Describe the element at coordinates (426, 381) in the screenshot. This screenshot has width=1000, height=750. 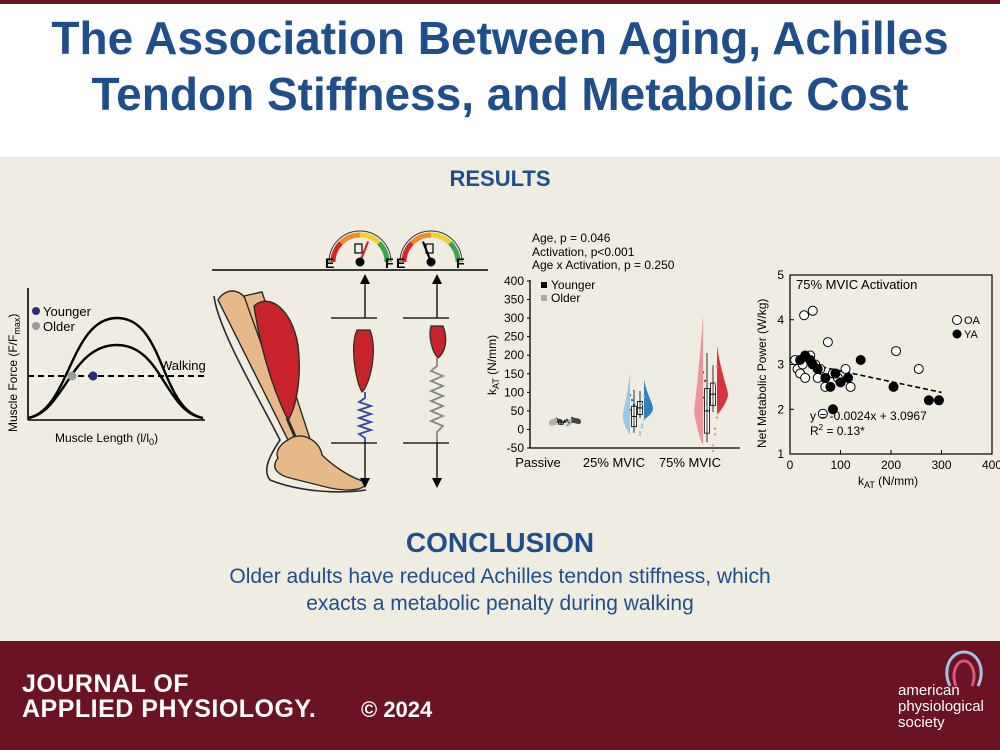
I see `older-muscle-tendon-model` at that location.